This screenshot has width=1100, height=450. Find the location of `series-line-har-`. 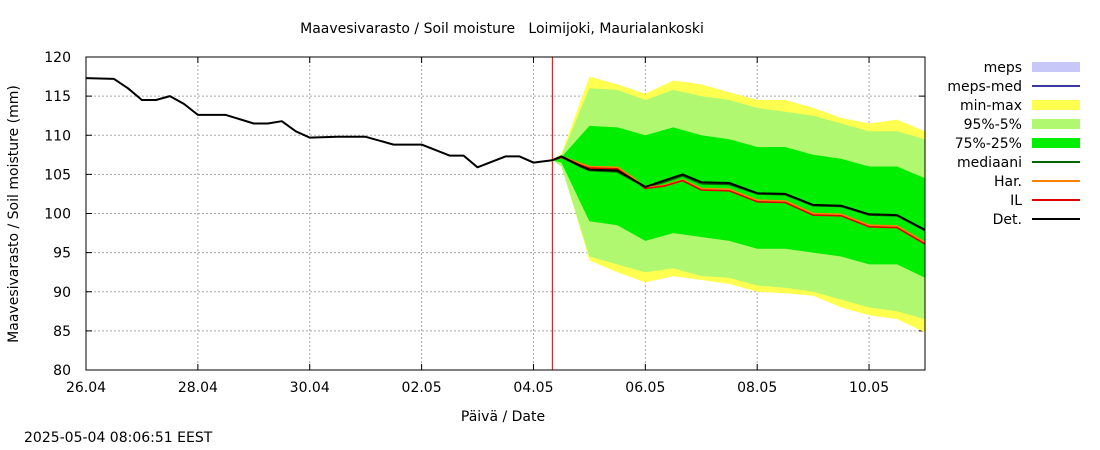

series-line-har- is located at coordinates (738, 199).